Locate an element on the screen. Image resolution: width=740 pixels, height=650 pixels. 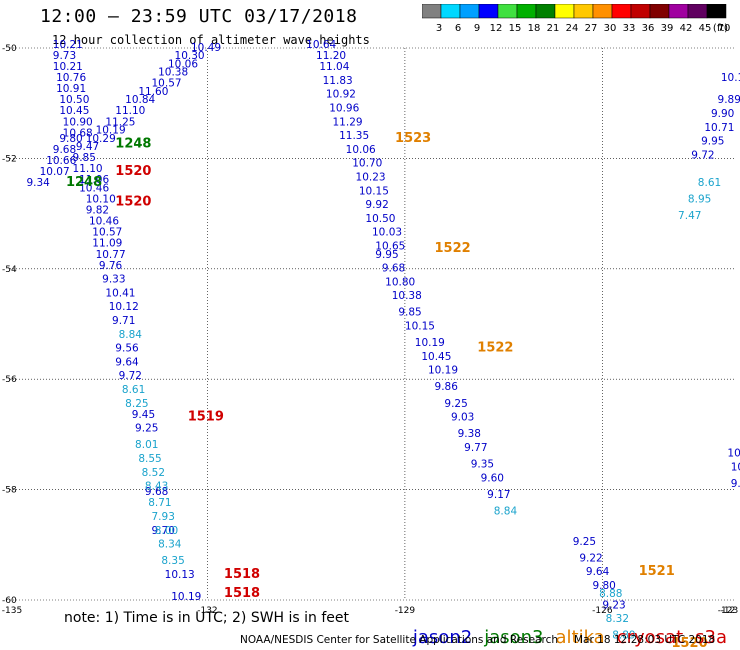
legend-s3a: s3a is located at coordinates (711, 637).